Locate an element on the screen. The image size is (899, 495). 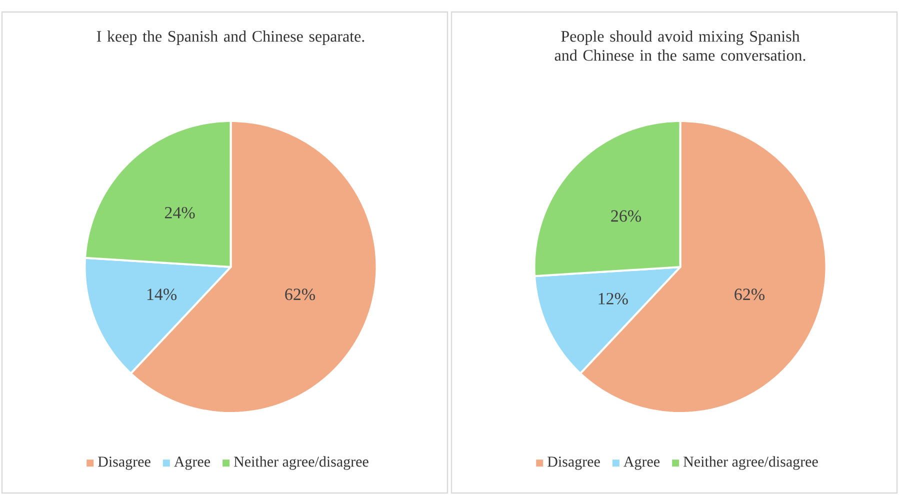
data-label: 12% is located at coordinates (613, 298).